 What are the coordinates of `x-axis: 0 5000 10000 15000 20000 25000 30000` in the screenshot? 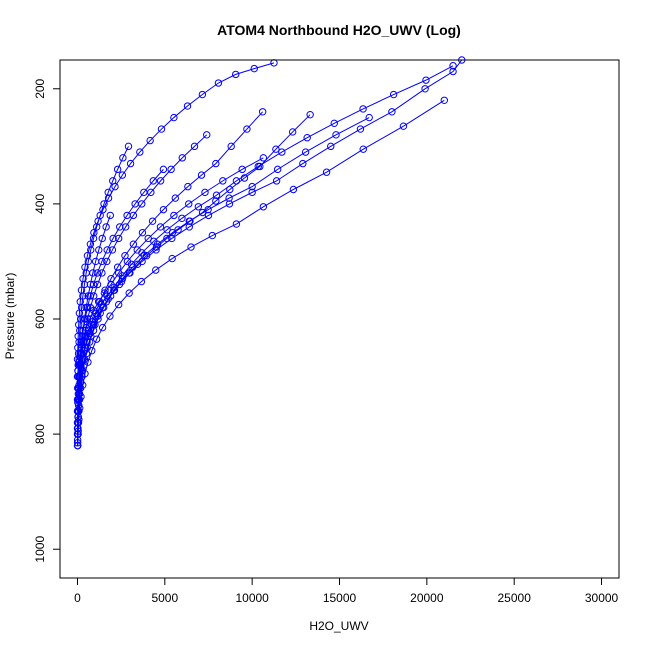 It's located at (346, 591).